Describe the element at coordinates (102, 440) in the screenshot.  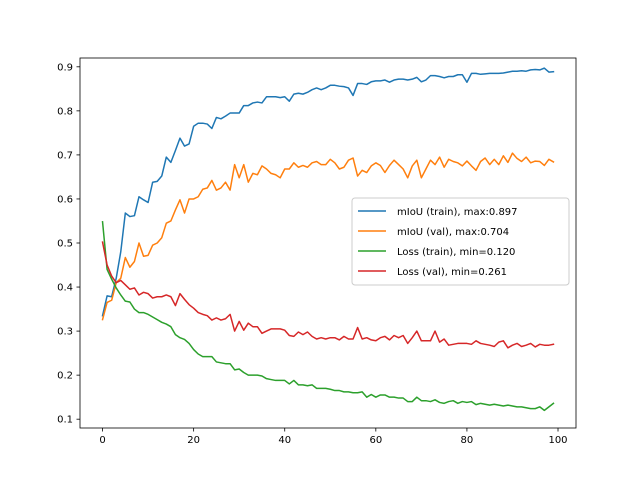
I see `x-tick-label: 0` at that location.